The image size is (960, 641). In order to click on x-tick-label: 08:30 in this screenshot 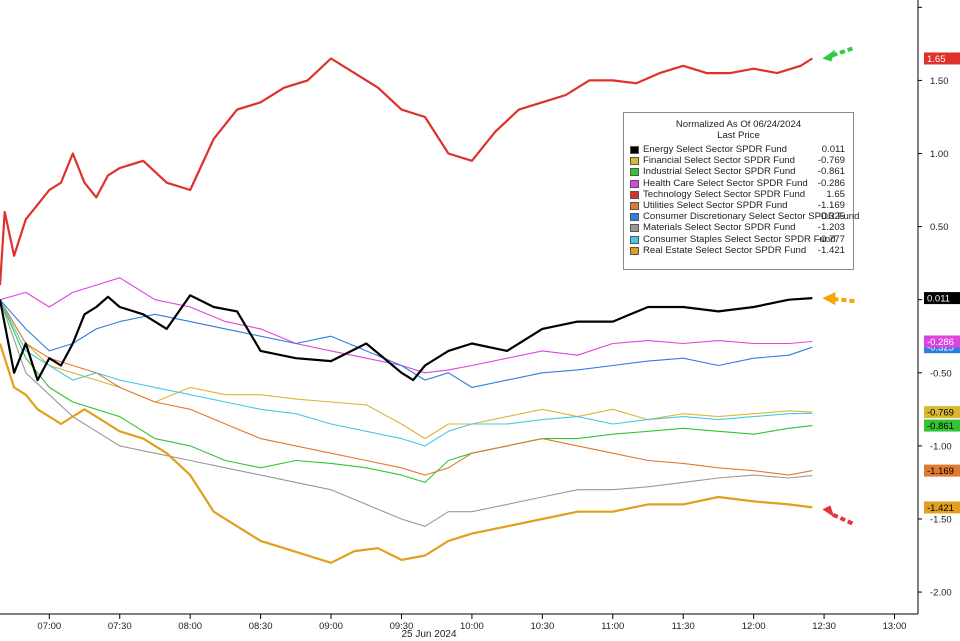, I will do `click(261, 626)`.